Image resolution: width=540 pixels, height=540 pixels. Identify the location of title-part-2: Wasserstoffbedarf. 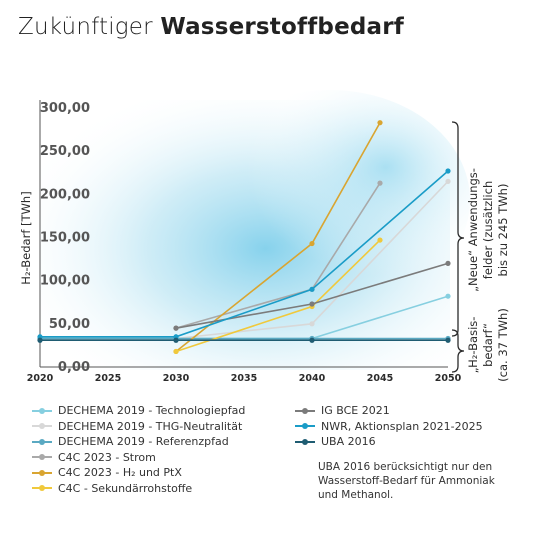
(282, 27).